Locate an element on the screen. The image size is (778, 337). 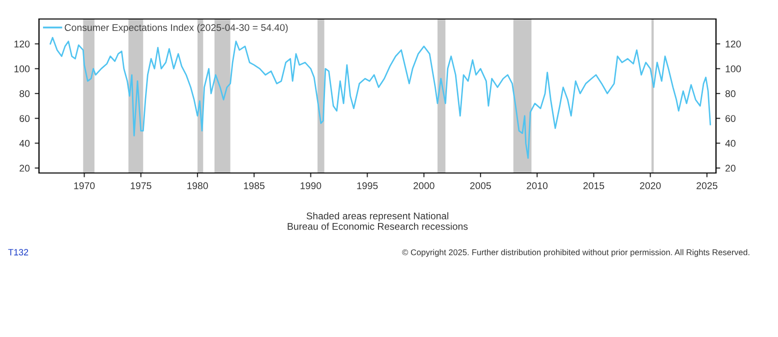
y2-tick-label: 60 is located at coordinates (731, 118).